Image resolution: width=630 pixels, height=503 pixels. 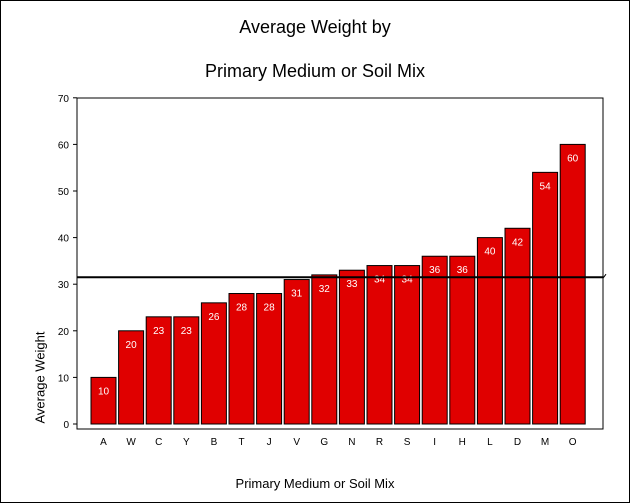 What do you see at coordinates (462, 340) in the screenshot?
I see `bar-H` at bounding box center [462, 340].